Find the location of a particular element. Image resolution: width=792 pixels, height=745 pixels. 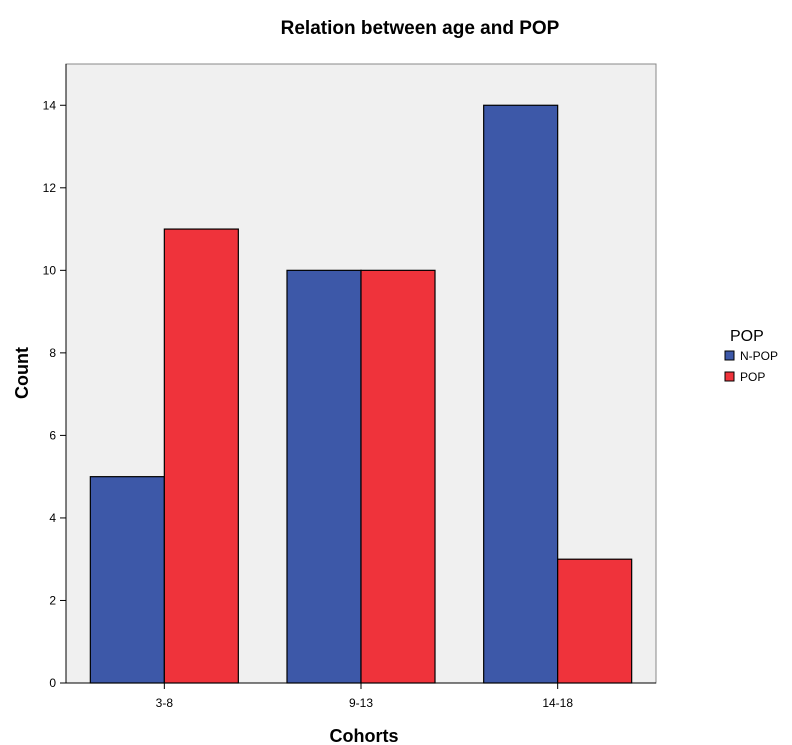

x-axis: 3-8 9-13 14-18 is located at coordinates (361, 696).